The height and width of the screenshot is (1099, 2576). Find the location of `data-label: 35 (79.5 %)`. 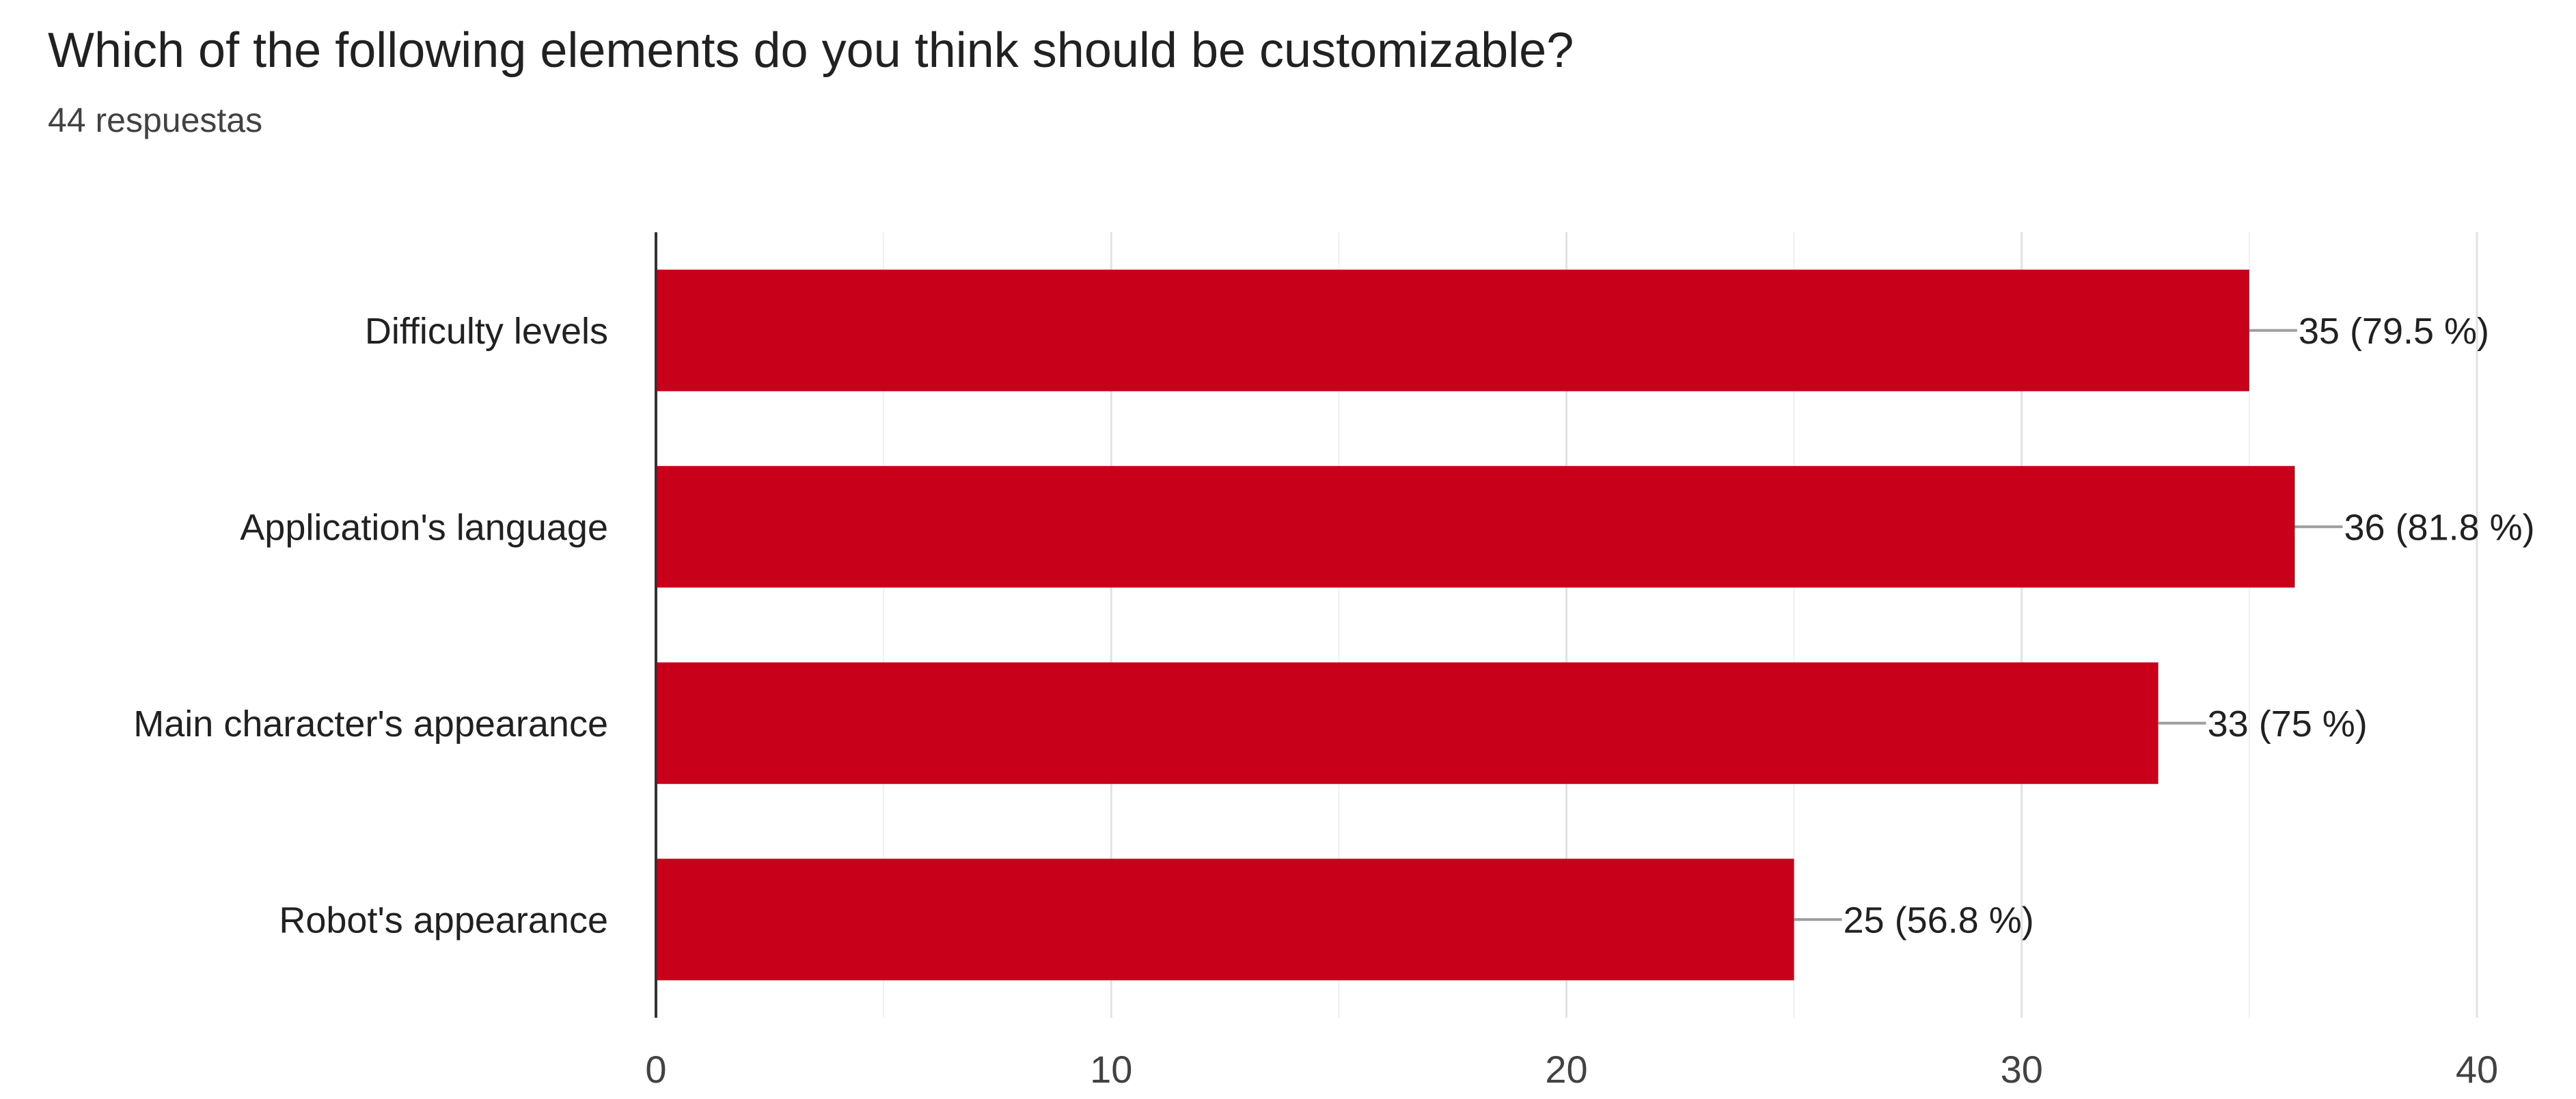

data-label: 35 (79.5 %) is located at coordinates (2394, 332).